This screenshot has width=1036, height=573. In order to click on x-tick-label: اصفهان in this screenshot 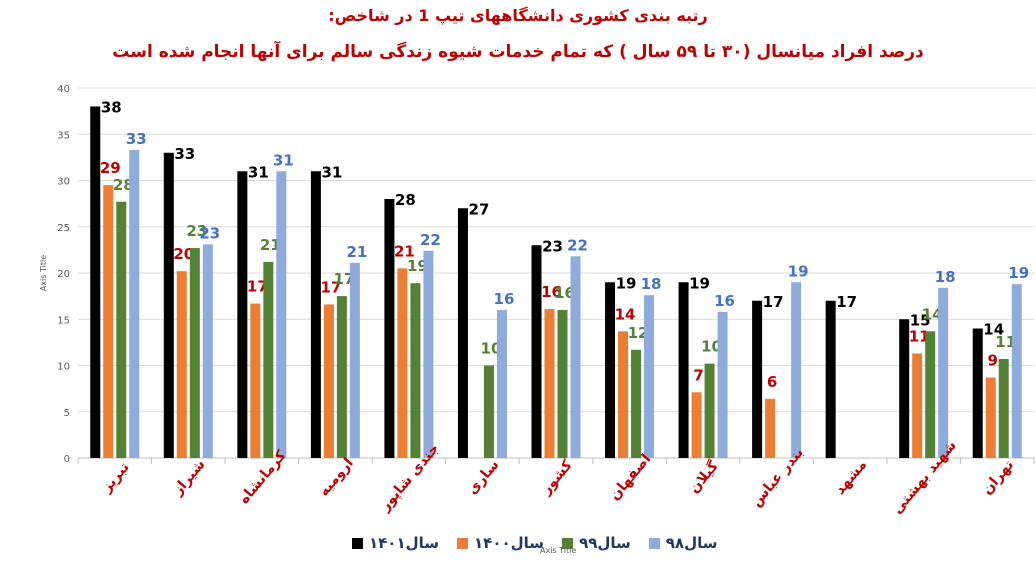, I will do `click(631, 477)`.